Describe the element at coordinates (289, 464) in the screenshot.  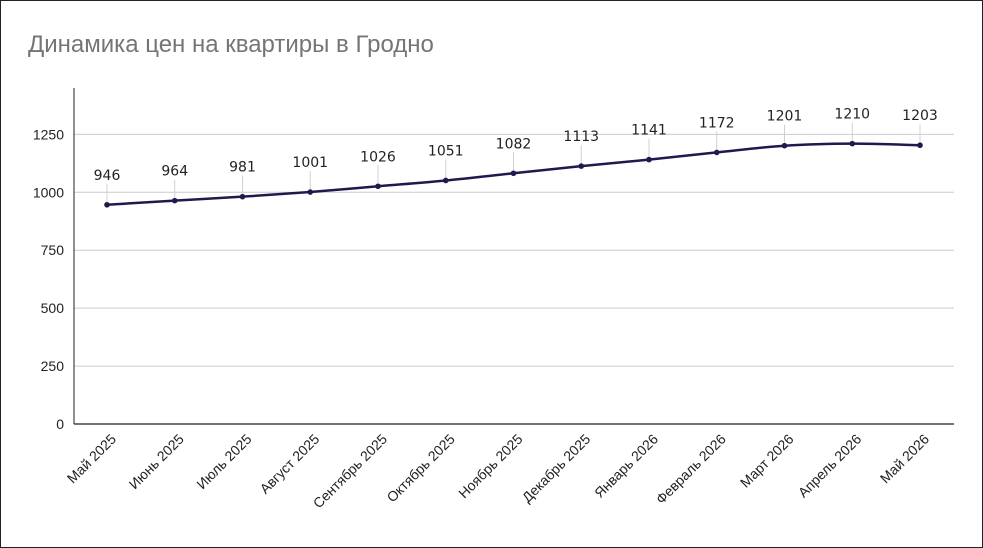
I see `x-tick-label: Август 2025` at that location.